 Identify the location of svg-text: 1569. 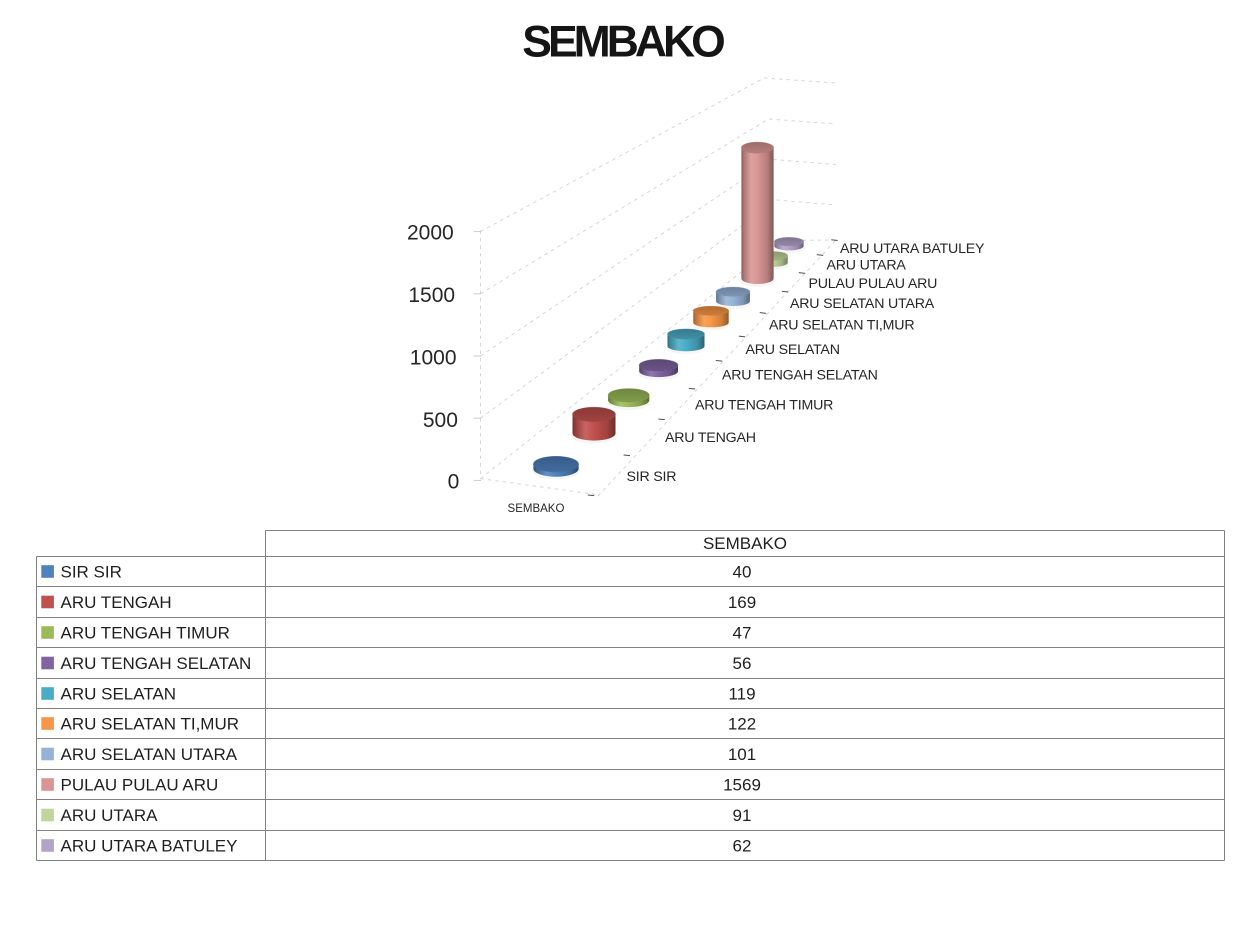
(742, 785).